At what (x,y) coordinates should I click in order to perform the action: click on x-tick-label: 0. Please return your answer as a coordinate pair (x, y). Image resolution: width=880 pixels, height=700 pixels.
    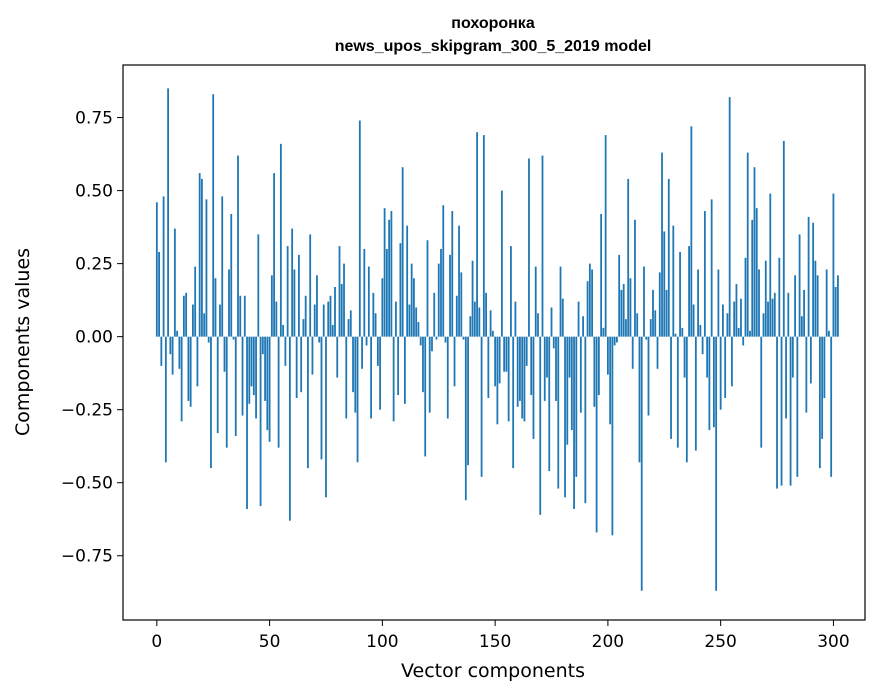
    Looking at the image, I should click on (156, 642).